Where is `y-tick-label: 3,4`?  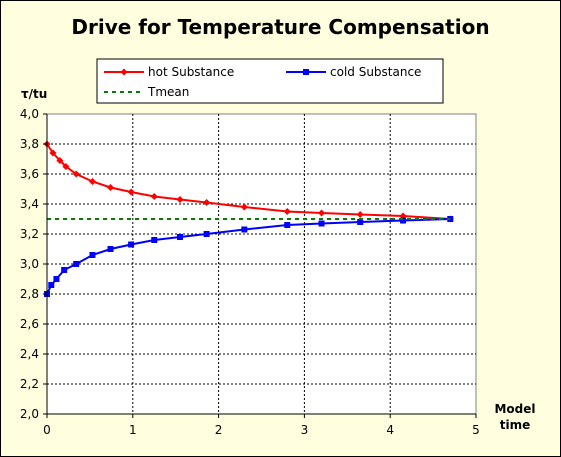 y-tick-label: 3,4 is located at coordinates (29, 204).